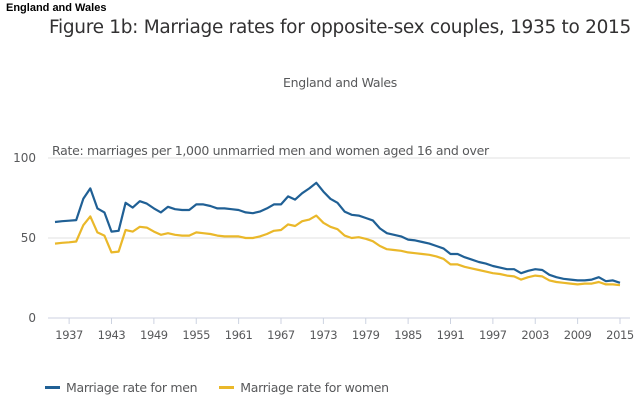  What do you see at coordinates (154, 335) in the screenshot?
I see `x-tick-label: 1949` at bounding box center [154, 335].